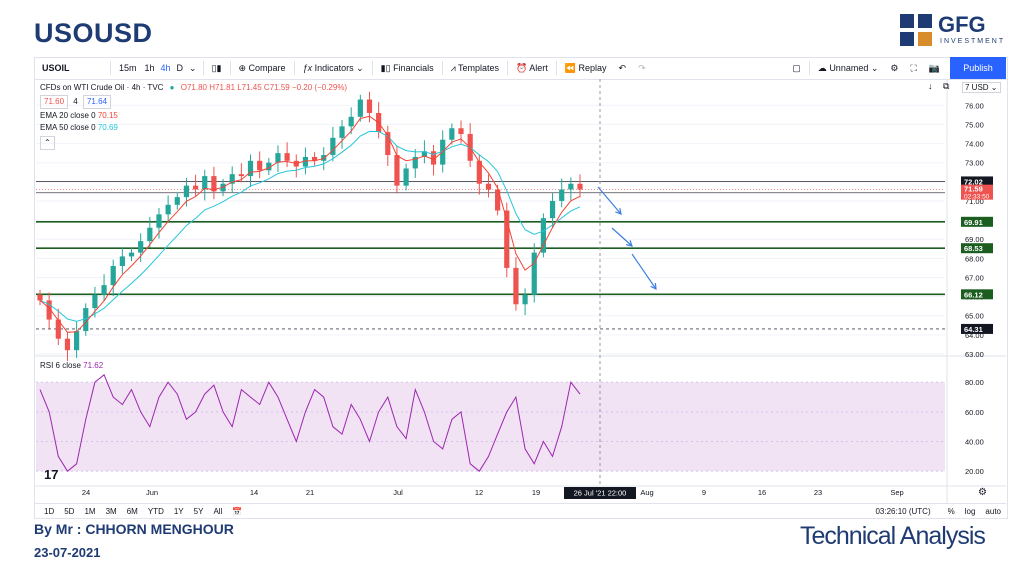 The height and width of the screenshot is (576, 1024). I want to click on rsi-axis: 80.00 60.00 40.00 20.00, so click(974, 427).